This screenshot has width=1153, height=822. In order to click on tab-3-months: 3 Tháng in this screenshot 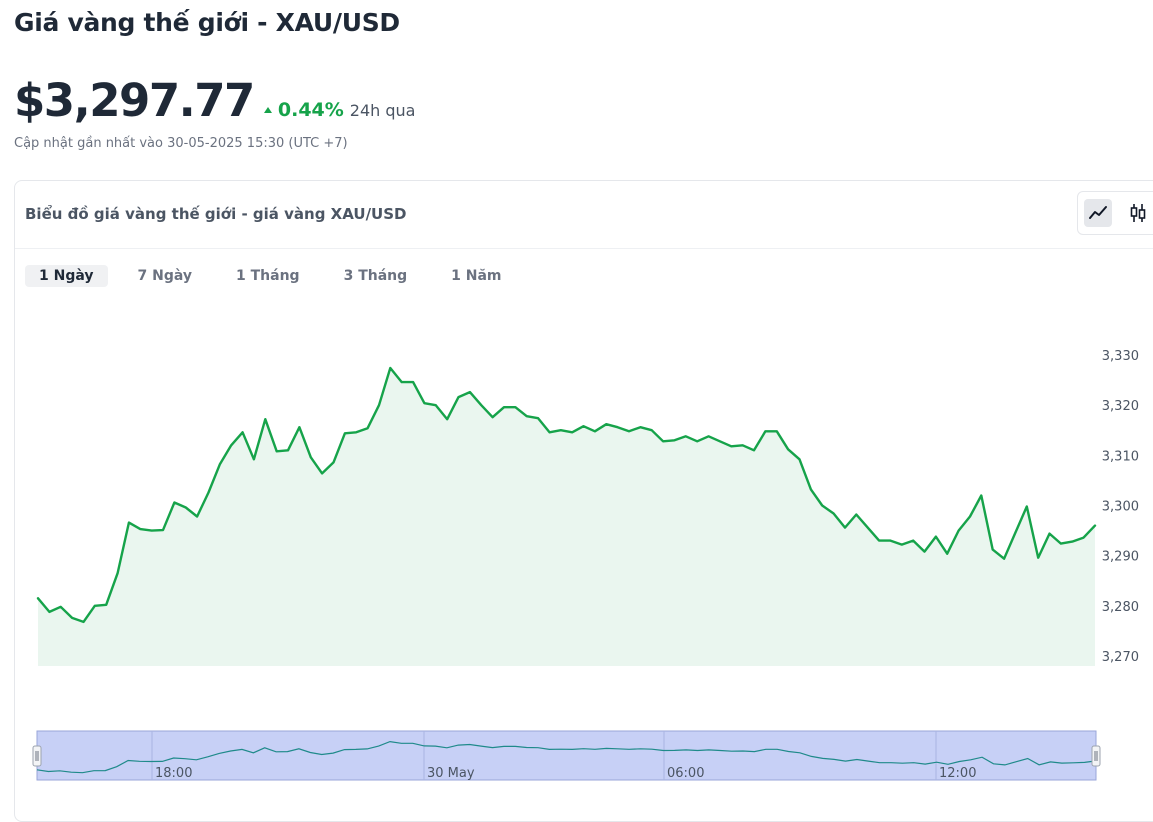, I will do `click(375, 276)`.